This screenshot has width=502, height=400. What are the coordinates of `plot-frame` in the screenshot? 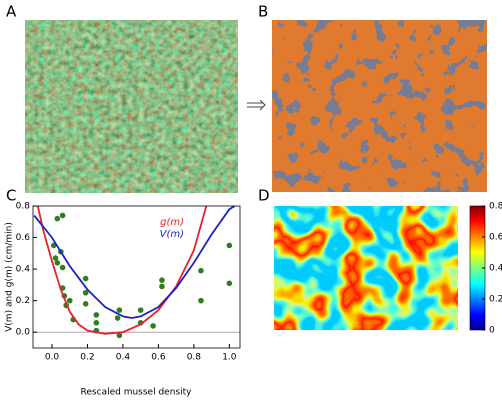 It's located at (136, 277).